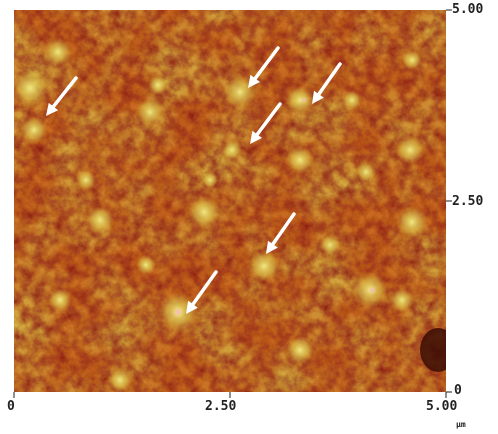 The image size is (498, 434). I want to click on x-tick-5-00: 5.00, so click(442, 406).